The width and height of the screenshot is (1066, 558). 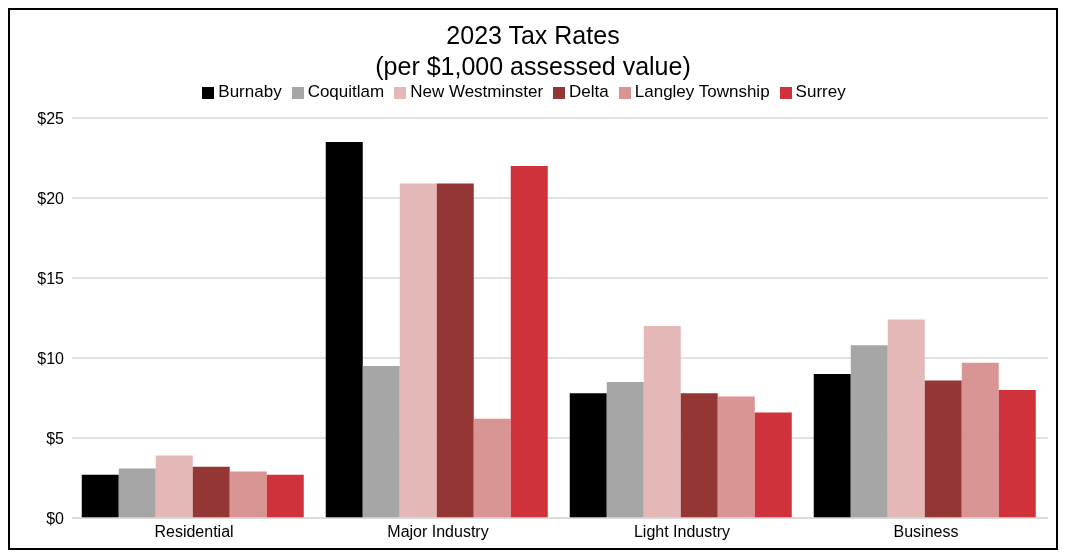 I want to click on x-tick-label: Residential, so click(x=194, y=532).